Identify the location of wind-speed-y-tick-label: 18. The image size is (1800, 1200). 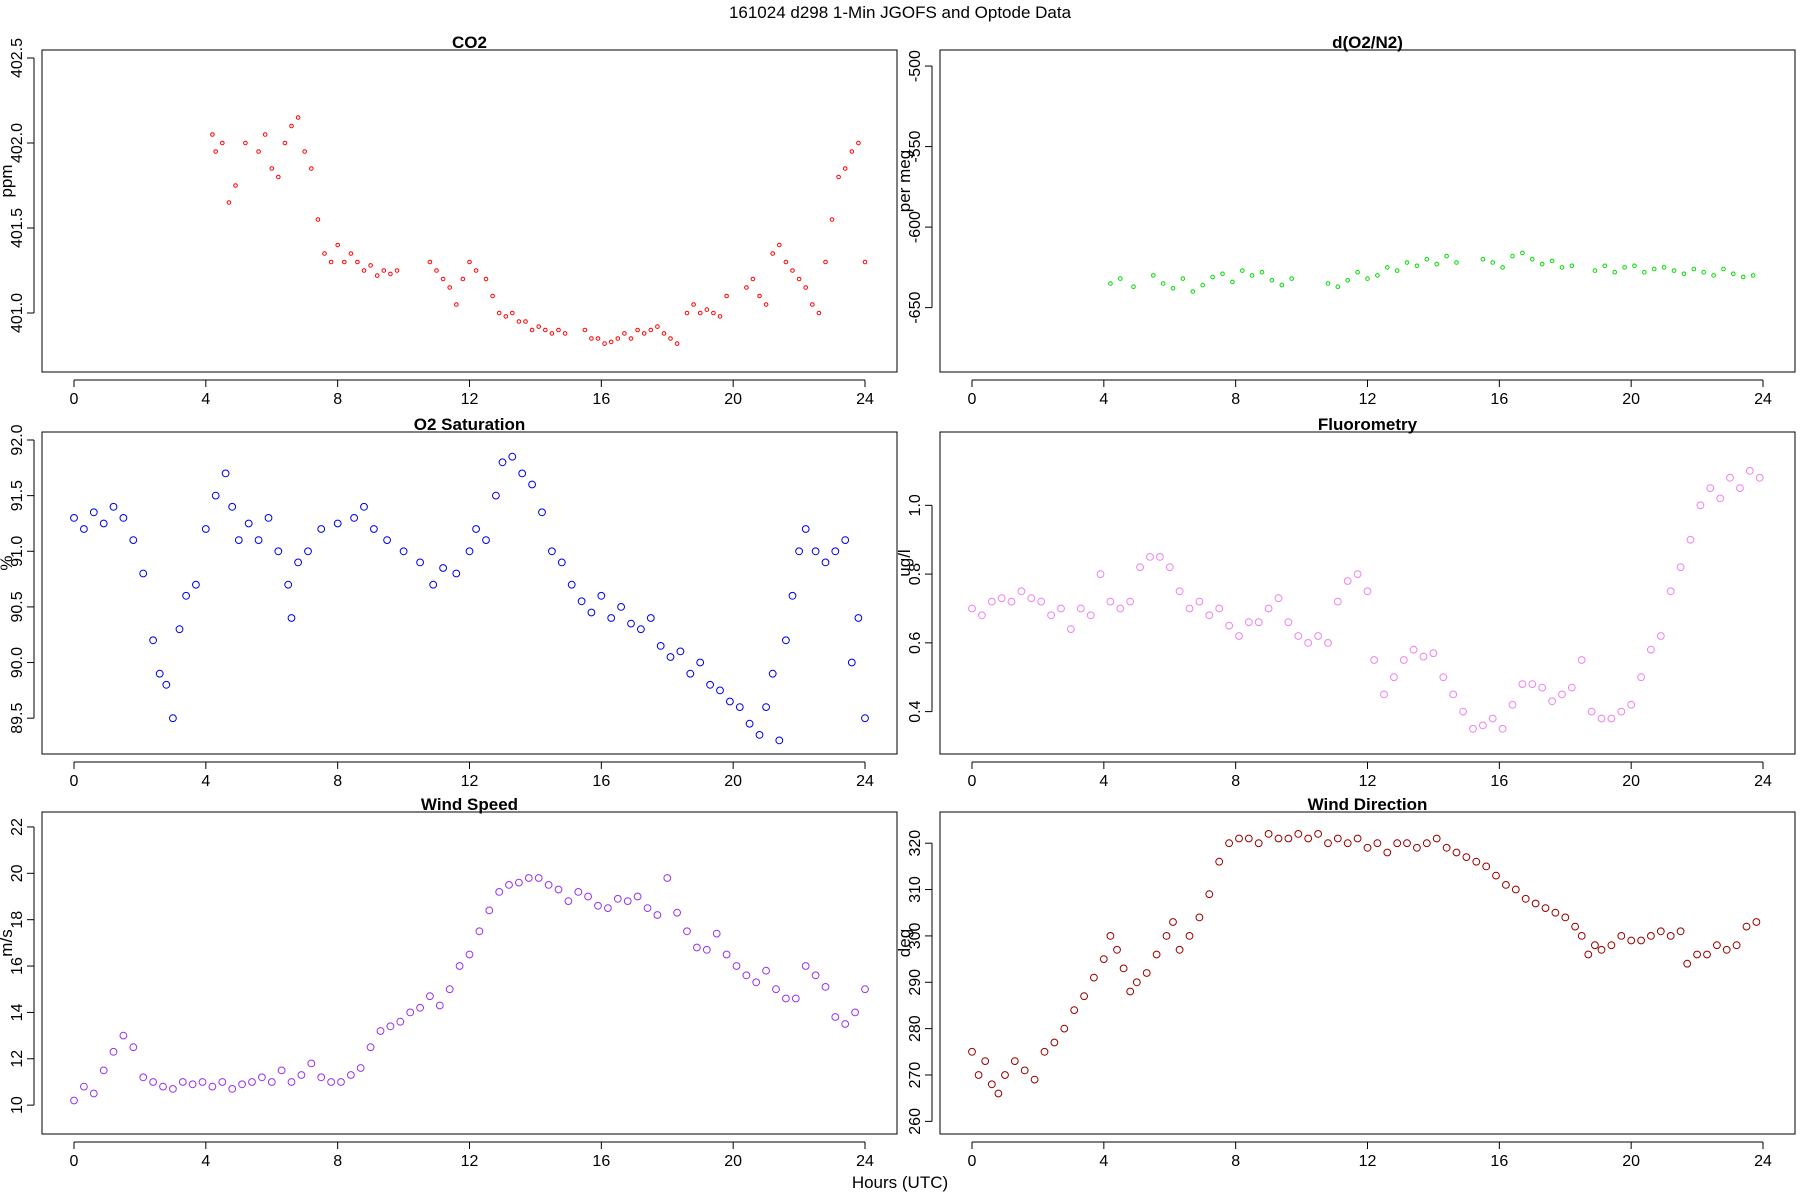
(17, 920).